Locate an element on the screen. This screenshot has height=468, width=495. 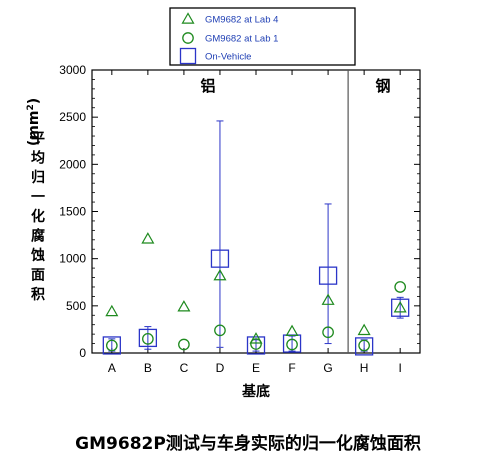
lab1-point-E is located at coordinates (256, 344).